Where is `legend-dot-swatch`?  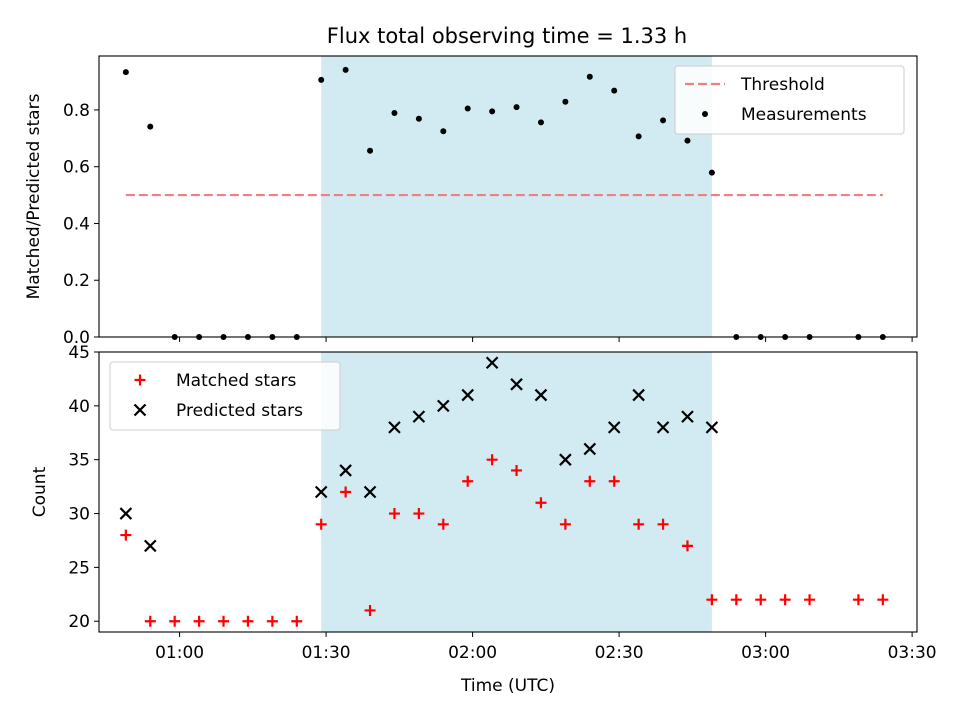 legend-dot-swatch is located at coordinates (705, 114).